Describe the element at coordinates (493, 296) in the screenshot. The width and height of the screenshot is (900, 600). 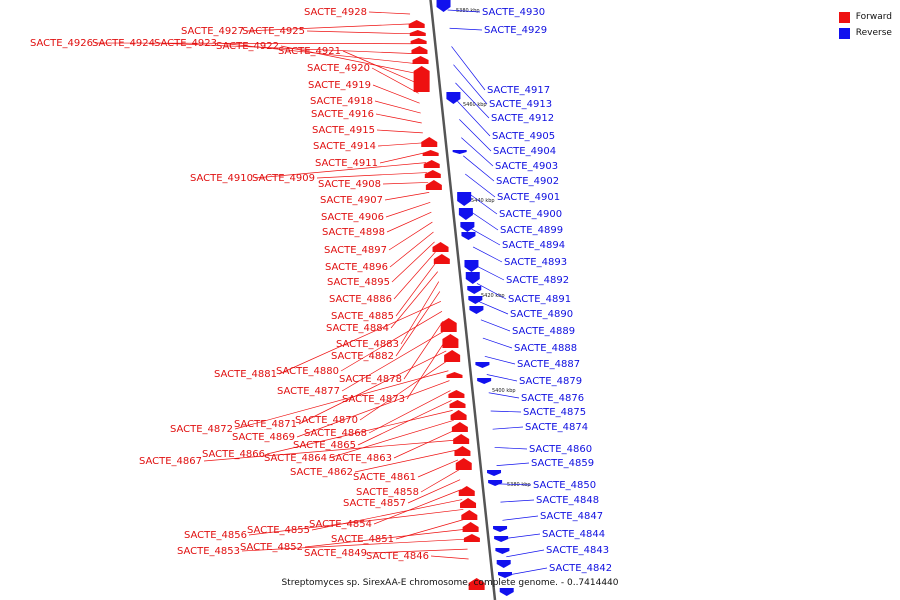
I see `tick-label: 5420 kbp` at that location.